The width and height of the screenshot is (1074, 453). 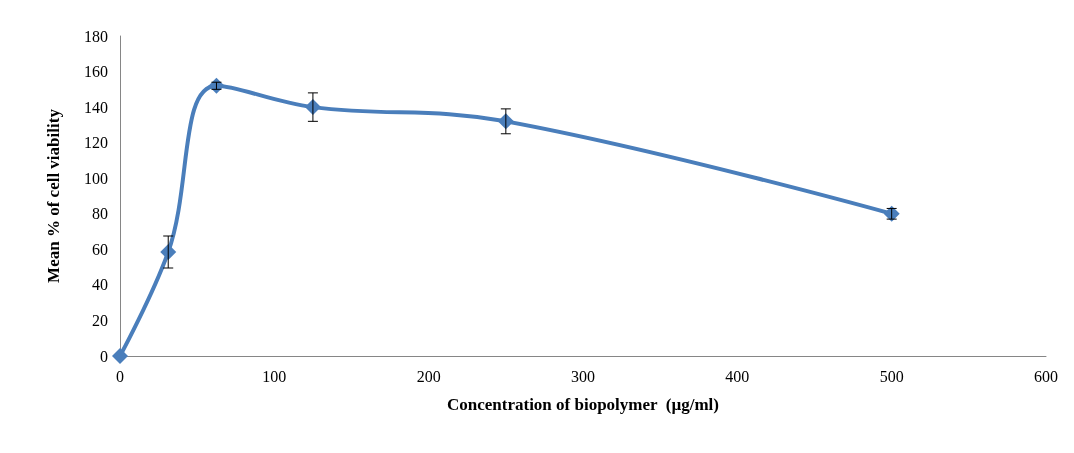 What do you see at coordinates (104, 356) in the screenshot?
I see `y-tick-label: 0` at bounding box center [104, 356].